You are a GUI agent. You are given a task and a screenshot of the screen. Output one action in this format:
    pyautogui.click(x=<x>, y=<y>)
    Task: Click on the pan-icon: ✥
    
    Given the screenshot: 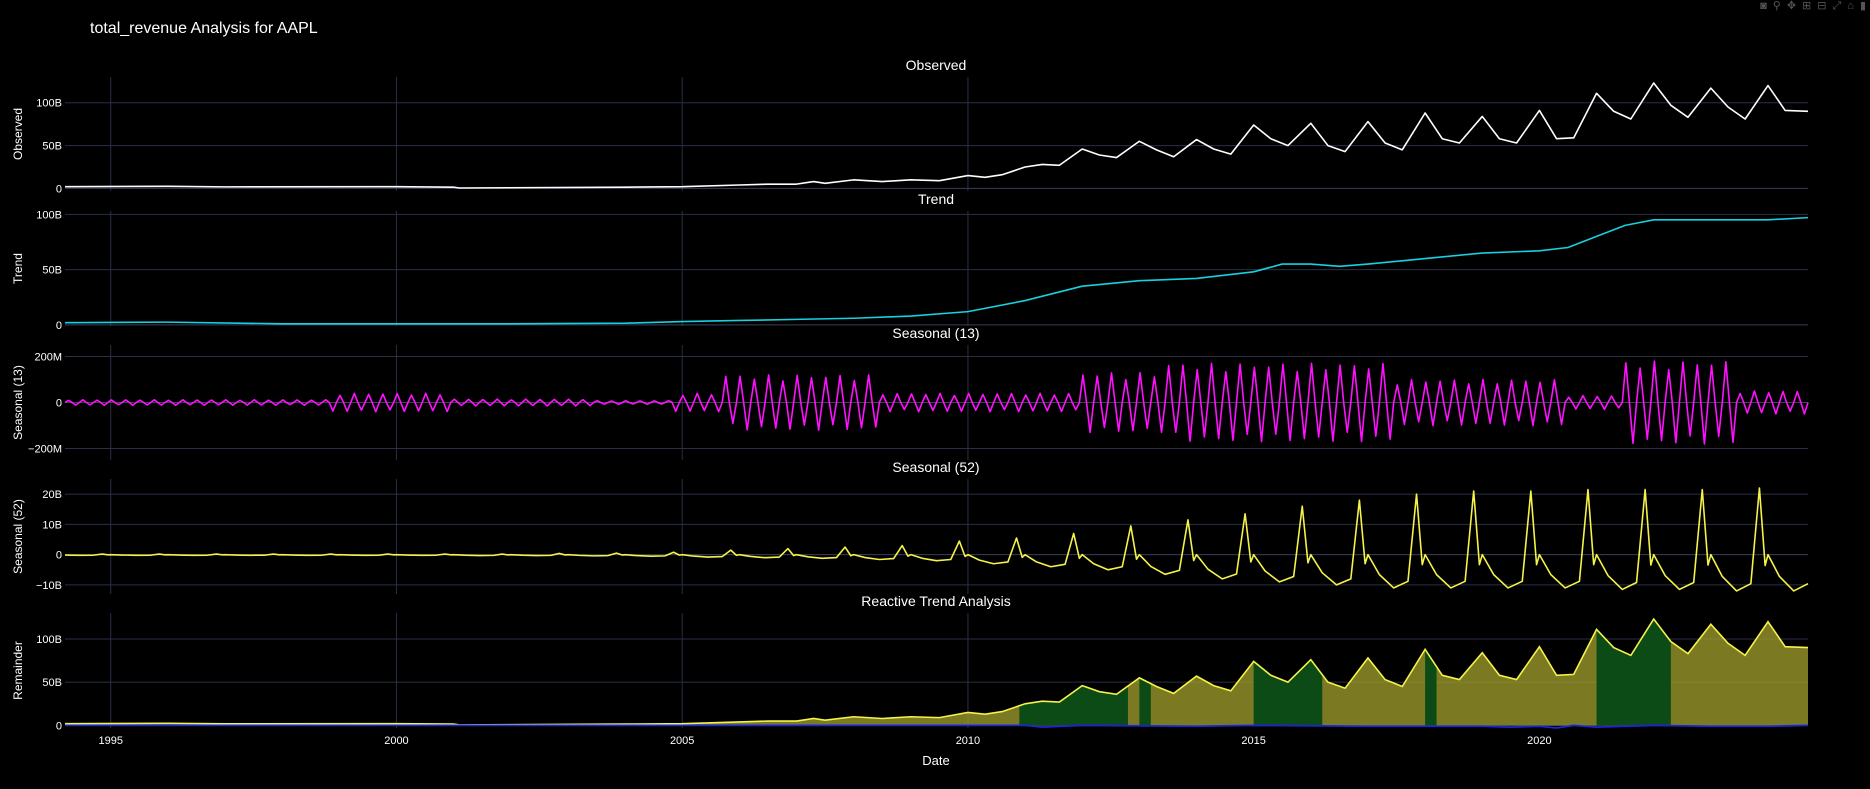 What is the action you would take?
    pyautogui.click(x=1791, y=6)
    